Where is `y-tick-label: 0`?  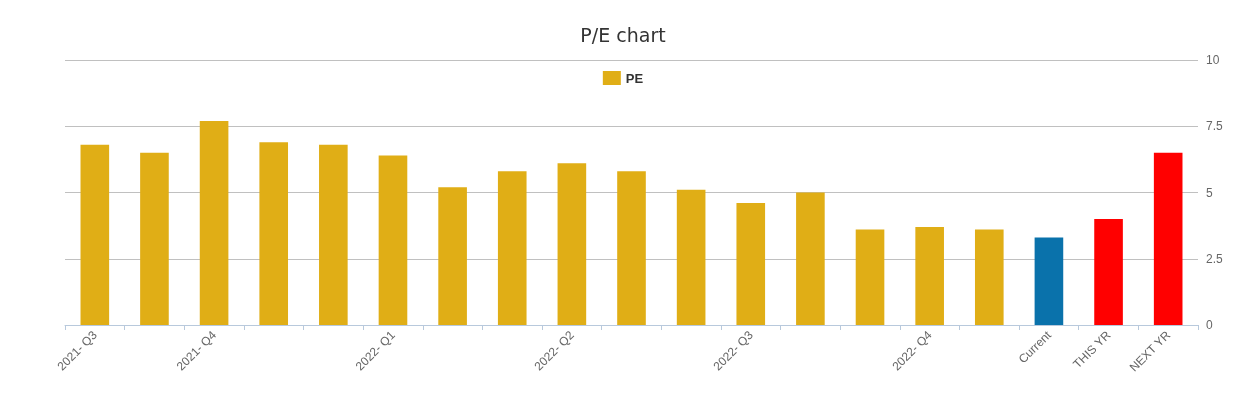 y-tick-label: 0 is located at coordinates (1209, 325).